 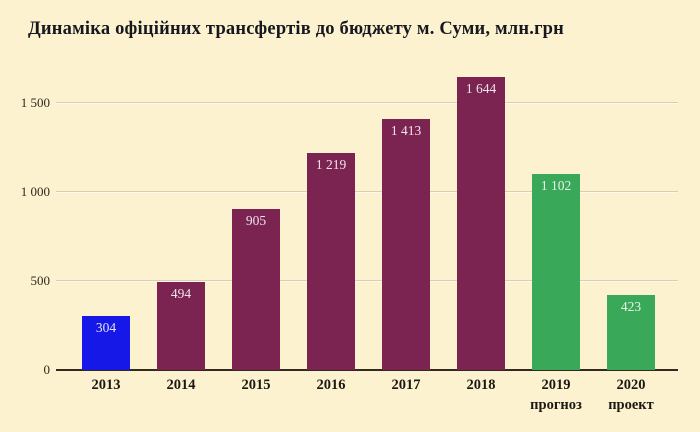 I want to click on bar-value-label: 494, so click(x=181, y=293).